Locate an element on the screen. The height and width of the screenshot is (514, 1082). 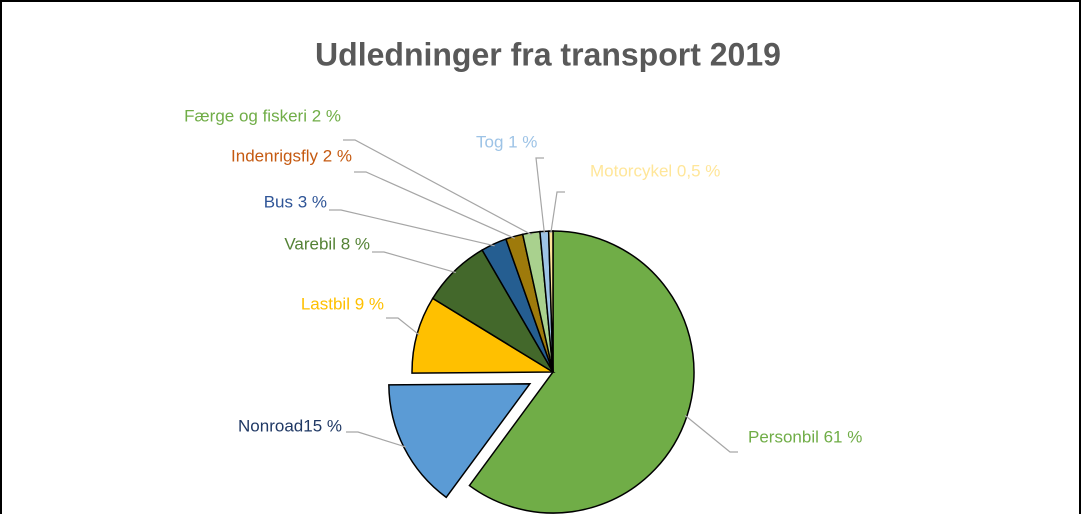
data-label: Varebil 8 % is located at coordinates (327, 243).